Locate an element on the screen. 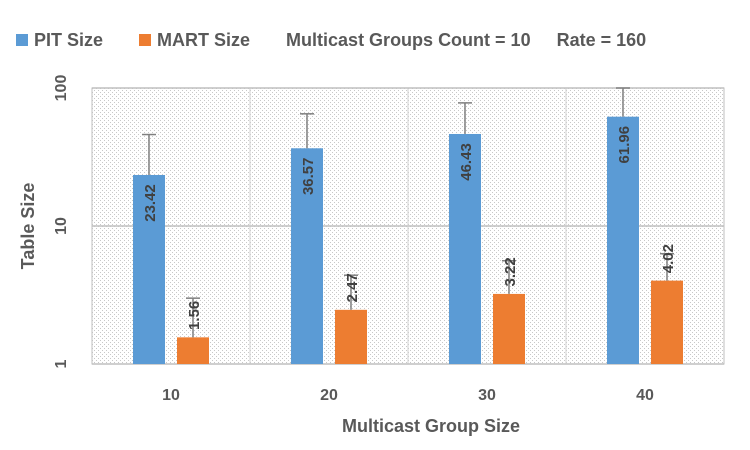 The image size is (750, 450). mart-data-label-40: 4.02 is located at coordinates (668, 258).